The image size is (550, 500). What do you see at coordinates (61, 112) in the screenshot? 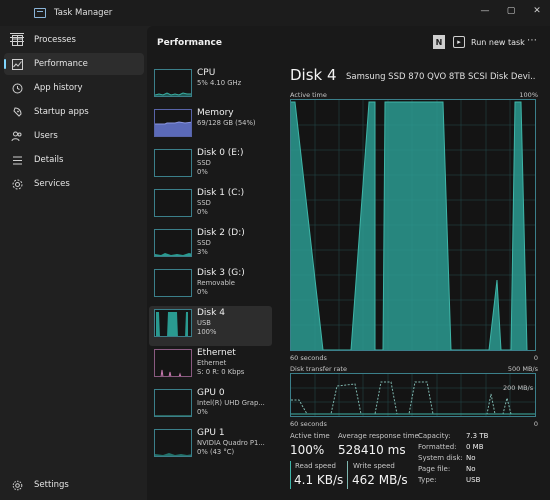
I see `sidebar-item-label: Startup apps` at bounding box center [61, 112].